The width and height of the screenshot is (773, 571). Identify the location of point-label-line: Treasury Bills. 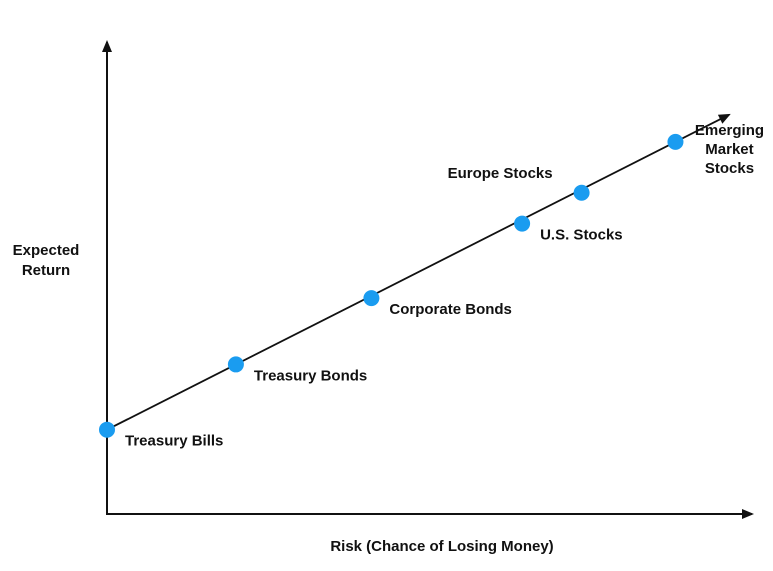
(174, 441).